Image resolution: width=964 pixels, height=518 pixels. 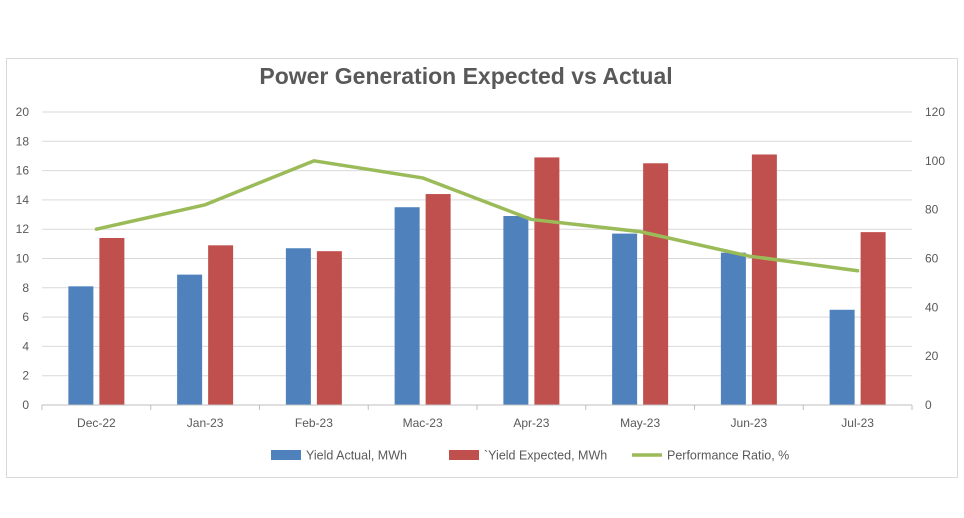 I want to click on right-tick-label: 60, so click(x=932, y=259).